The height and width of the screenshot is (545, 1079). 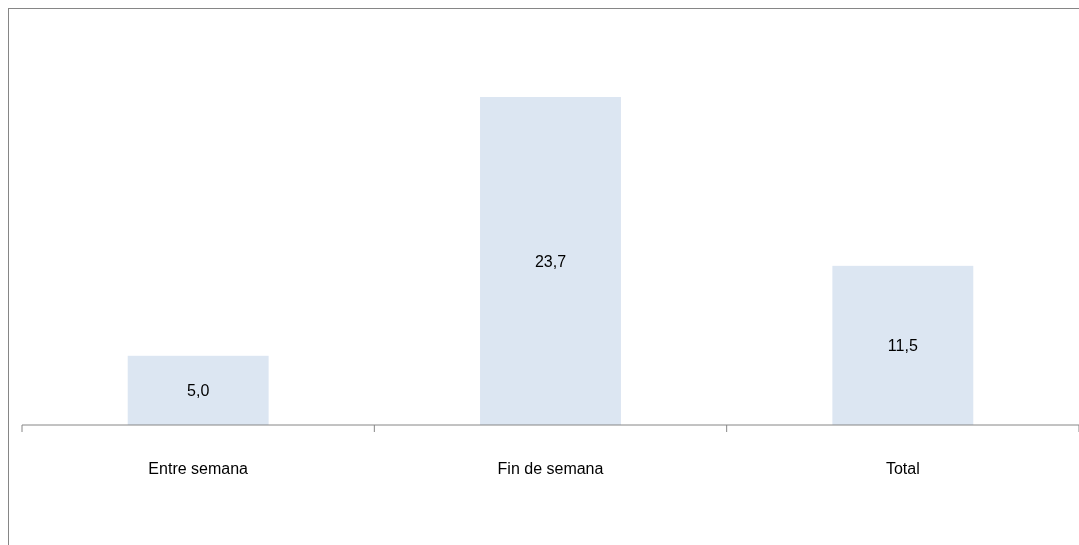 What do you see at coordinates (198, 391) in the screenshot?
I see `data-label: 5,0` at bounding box center [198, 391].